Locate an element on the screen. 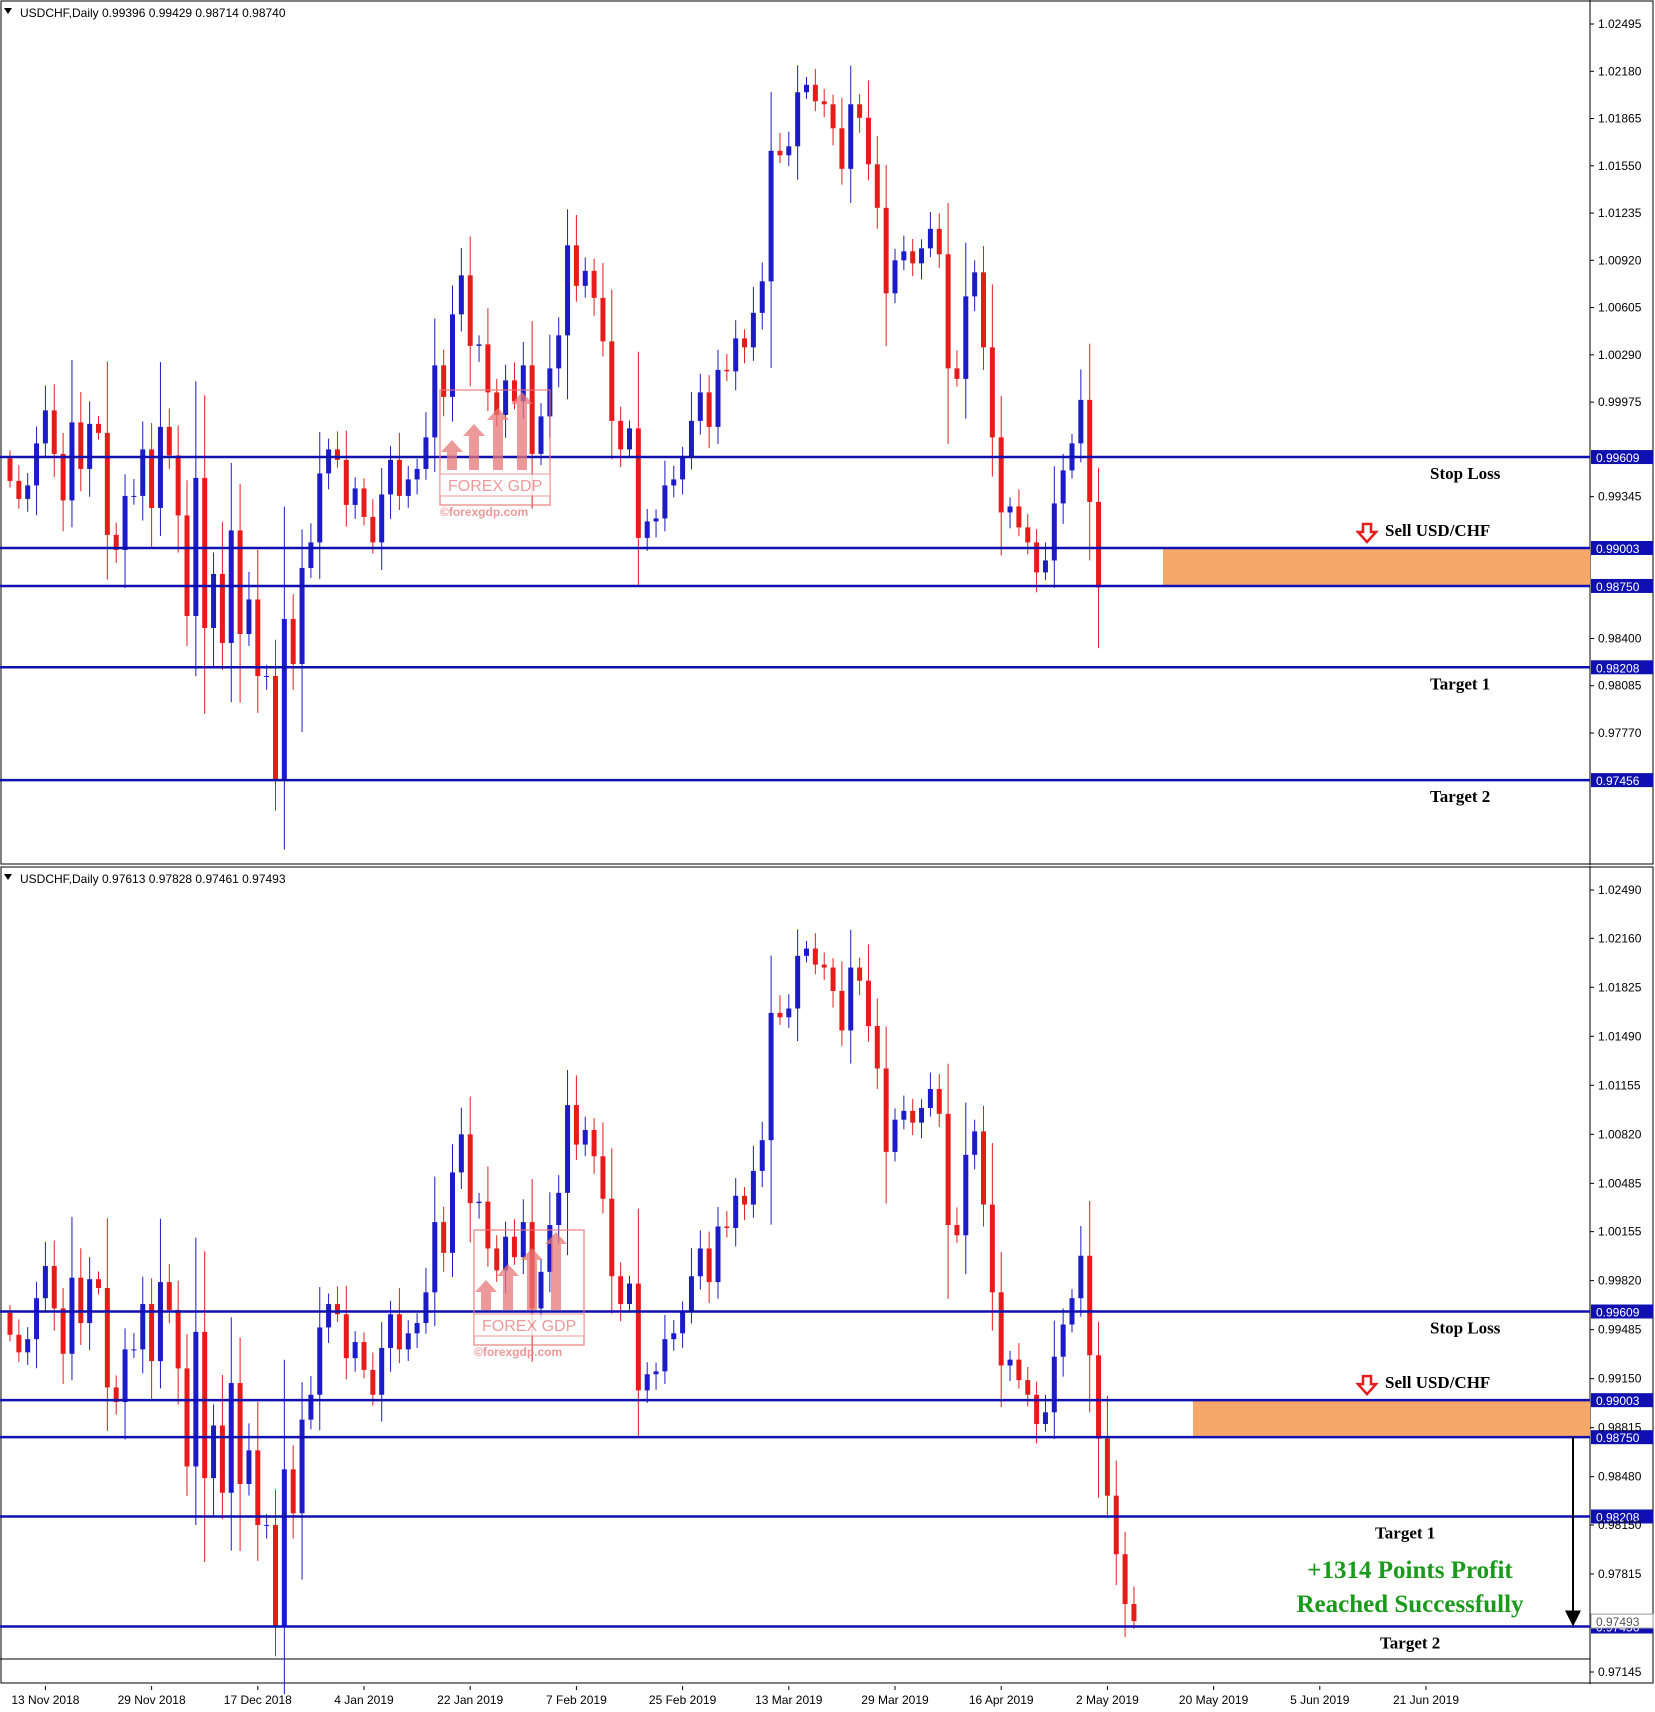  current-price-tag is located at coordinates (1622, 1621).